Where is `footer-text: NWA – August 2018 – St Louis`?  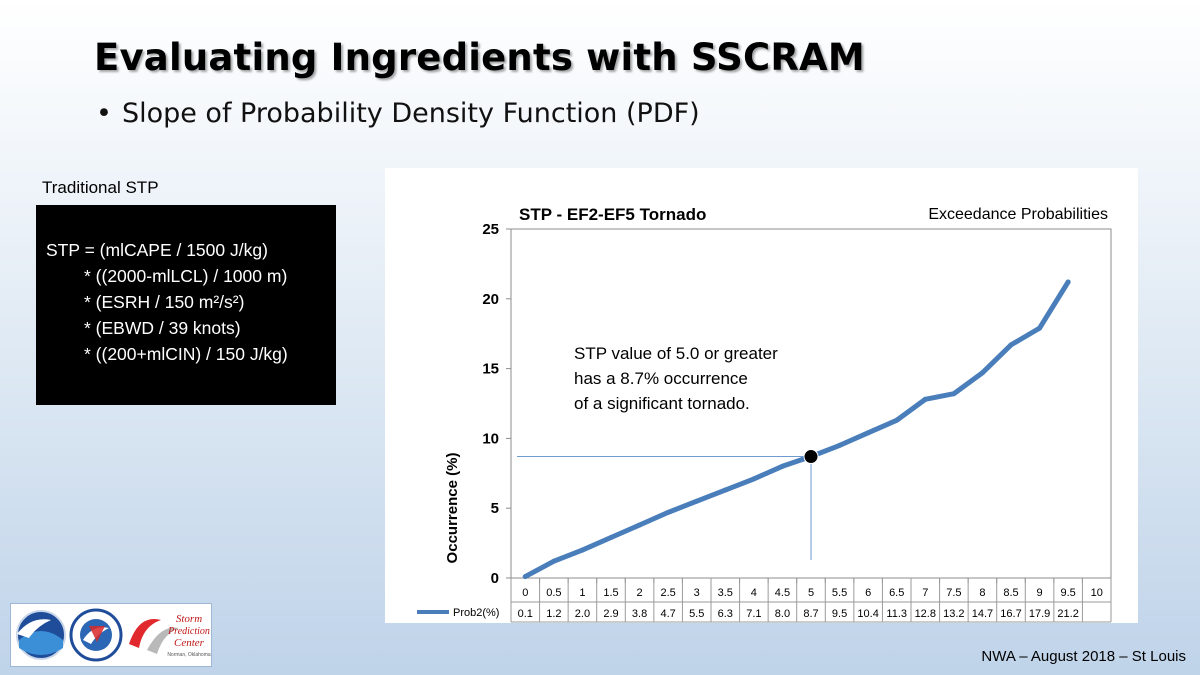 footer-text: NWA – August 2018 – St Louis is located at coordinates (1083, 656).